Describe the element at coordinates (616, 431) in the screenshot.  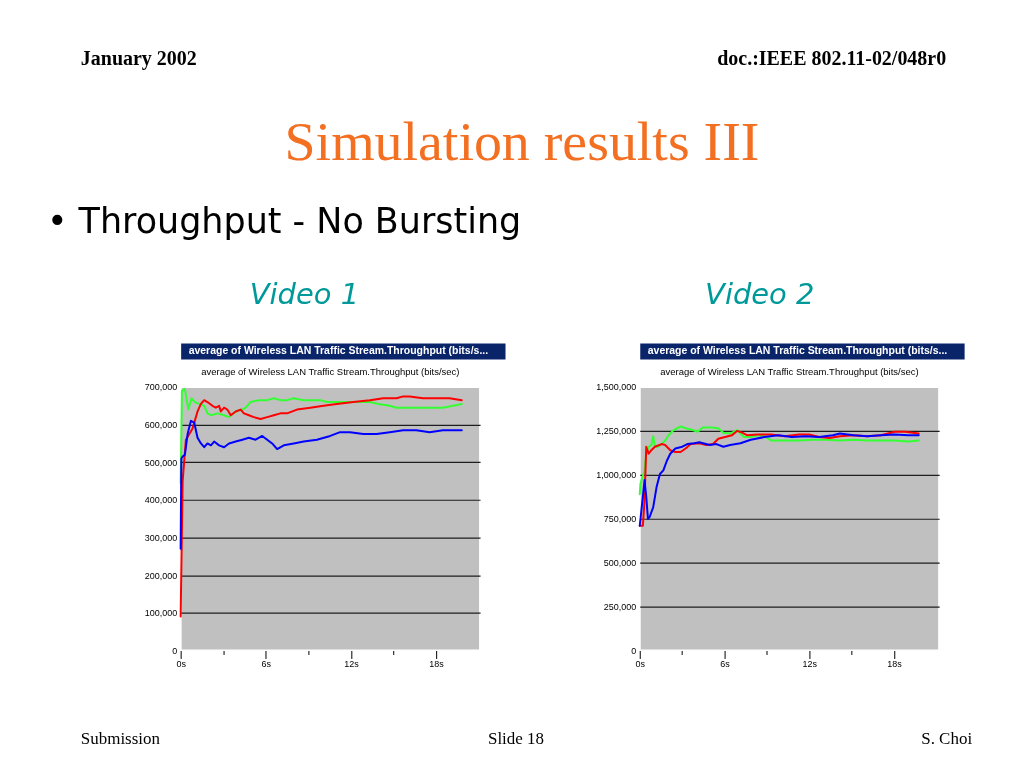
I see `y-tick-label: 1,250,000` at that location.